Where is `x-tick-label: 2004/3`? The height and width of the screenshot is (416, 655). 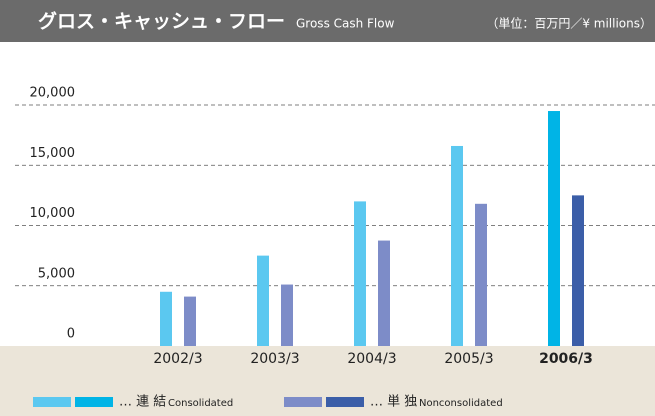 x-tick-label: 2004/3 is located at coordinates (371, 359).